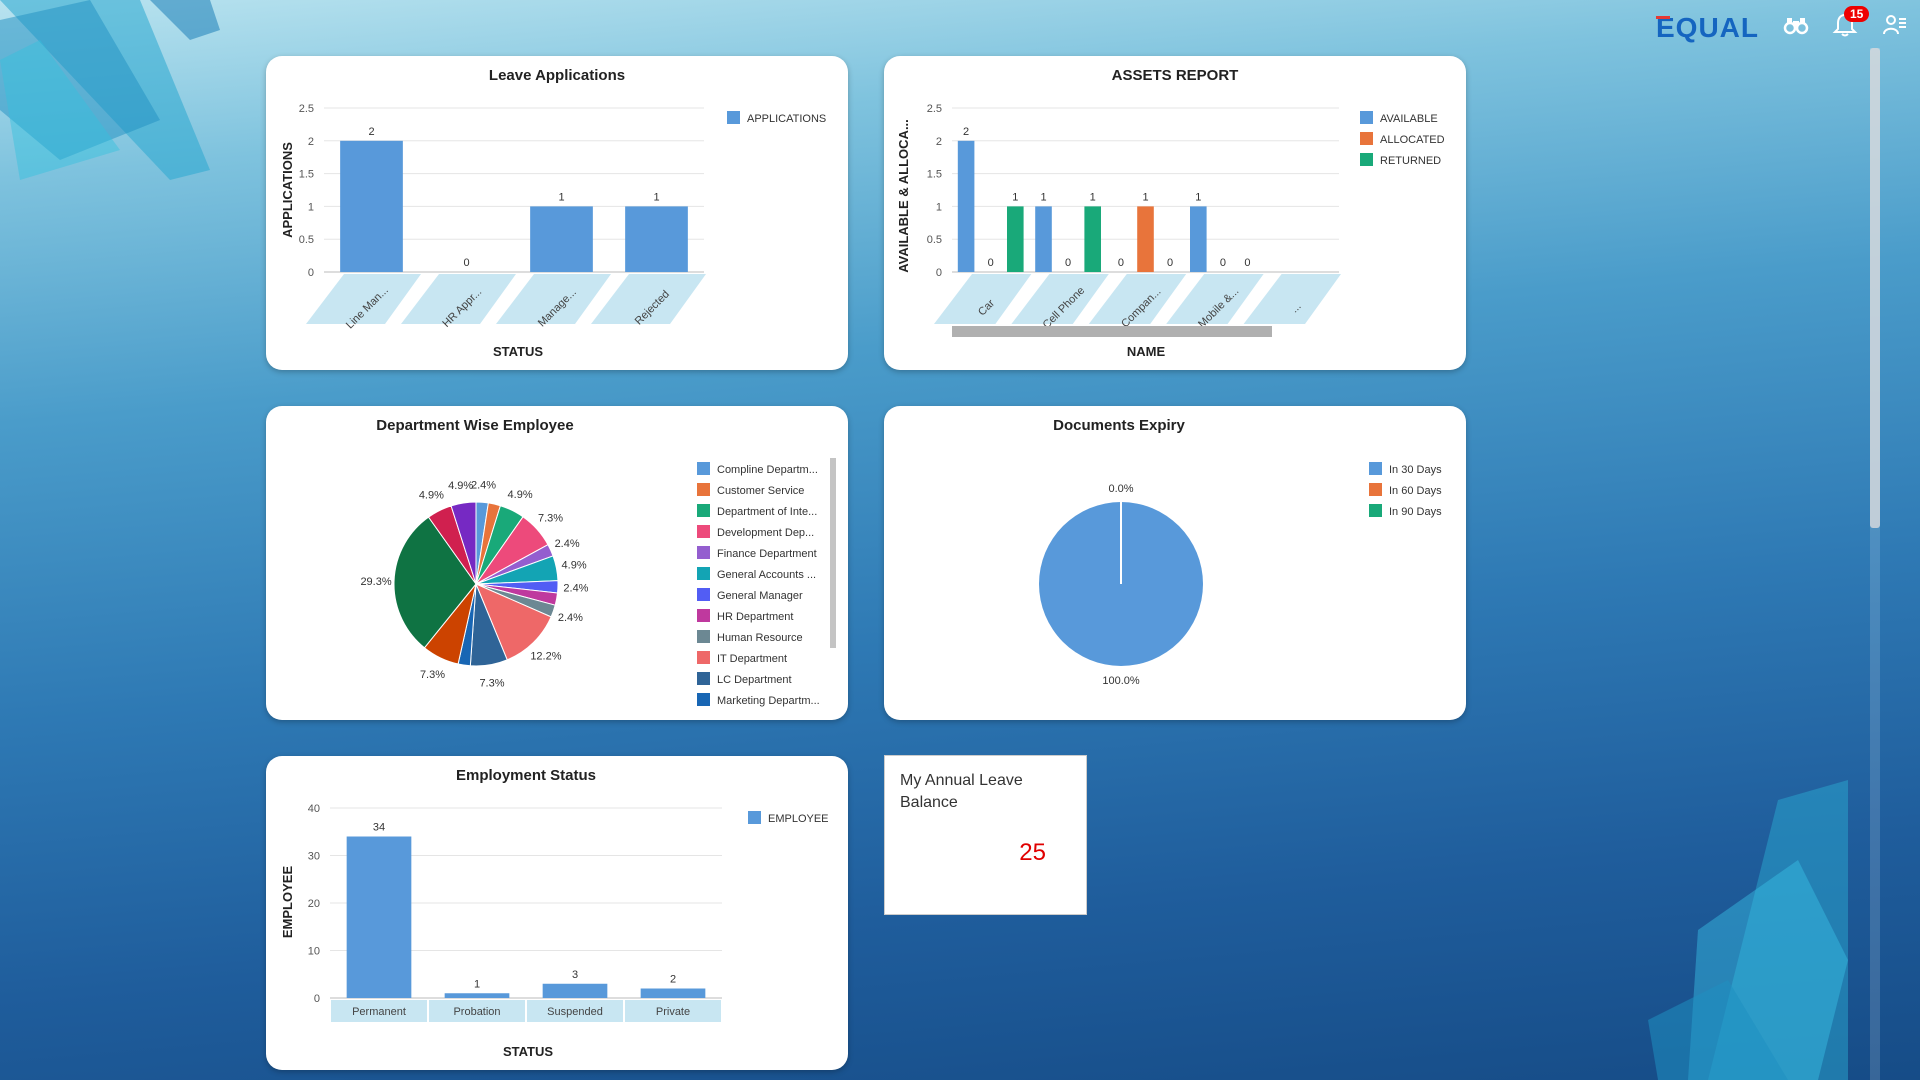 The width and height of the screenshot is (1920, 1080). Describe the element at coordinates (1119, 425) in the screenshot. I see `card-title: Documents Expiry` at that location.